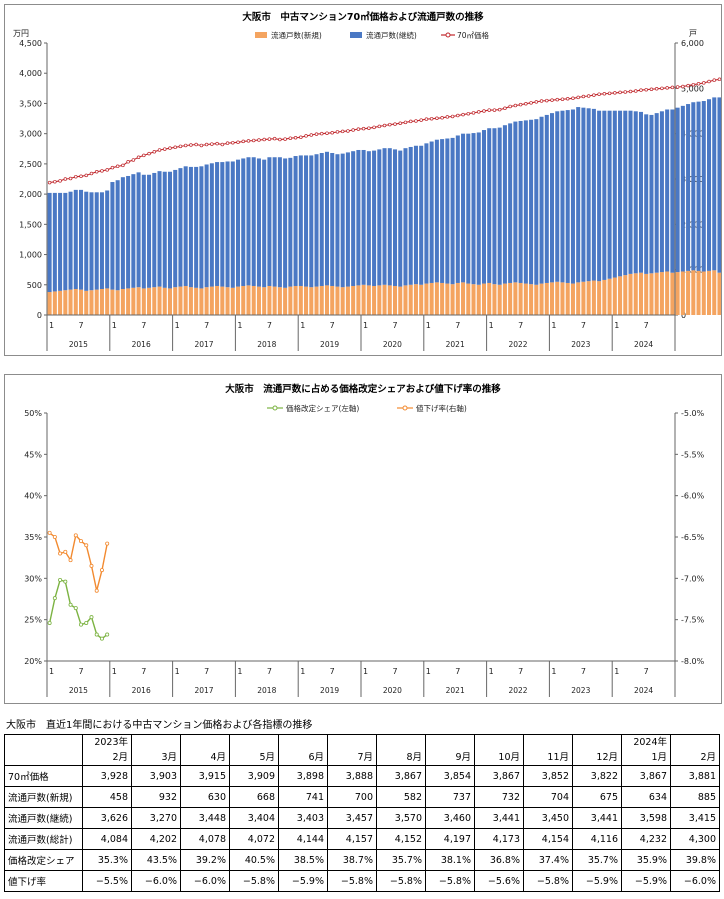 This screenshot has width=724, height=899. I want to click on row-label: 70㎡価格, so click(43, 776).